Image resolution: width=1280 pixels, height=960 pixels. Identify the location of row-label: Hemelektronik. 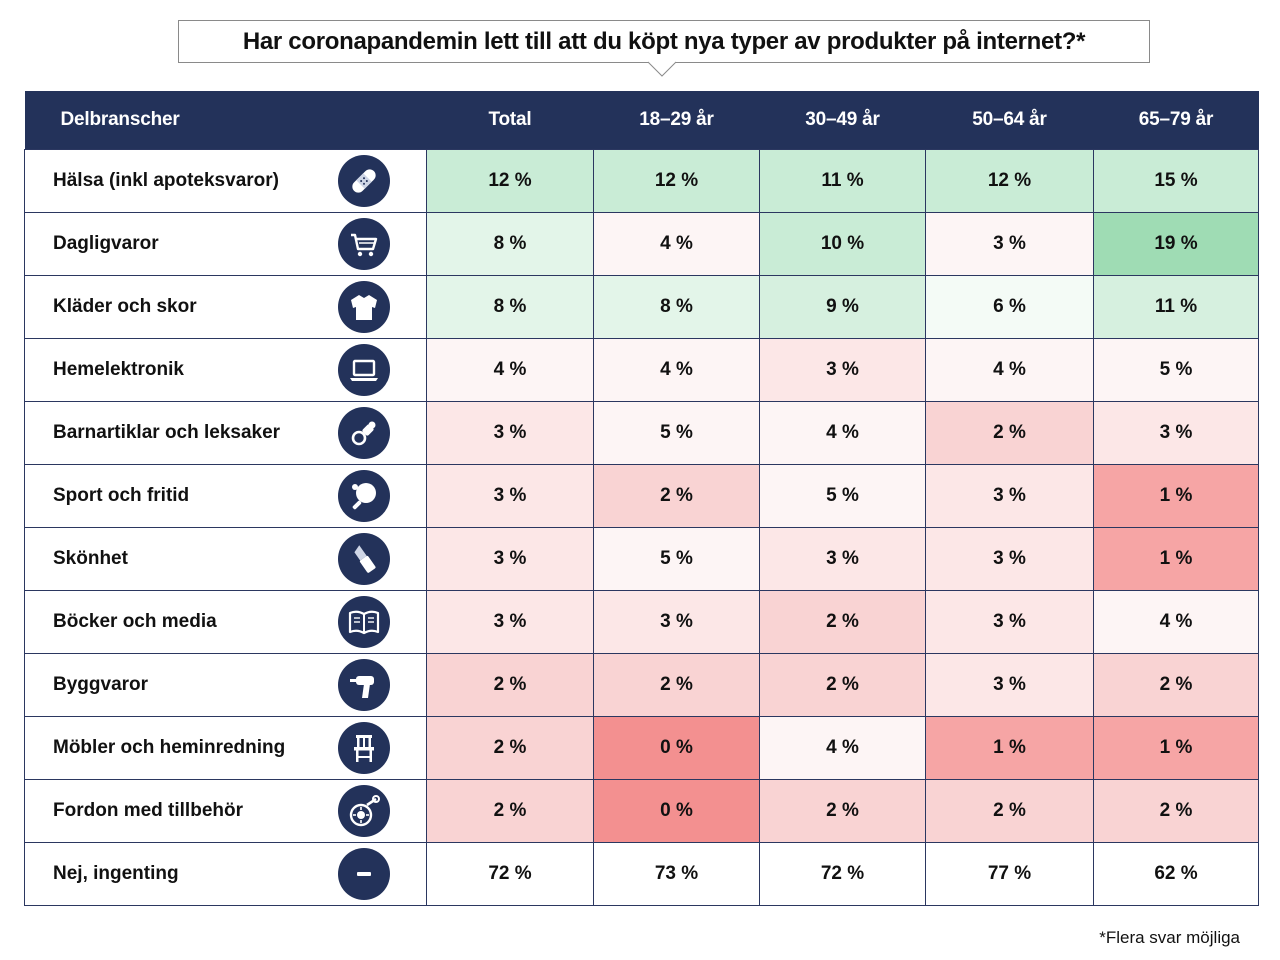
(118, 369).